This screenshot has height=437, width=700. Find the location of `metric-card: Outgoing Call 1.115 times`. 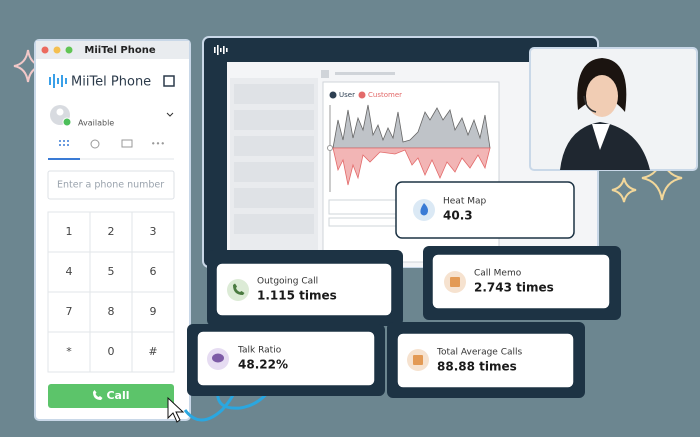

metric-card: Outgoing Call 1.115 times is located at coordinates (304, 289).